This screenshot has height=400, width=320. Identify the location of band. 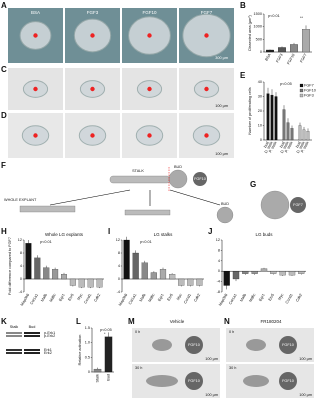
(14, 353).